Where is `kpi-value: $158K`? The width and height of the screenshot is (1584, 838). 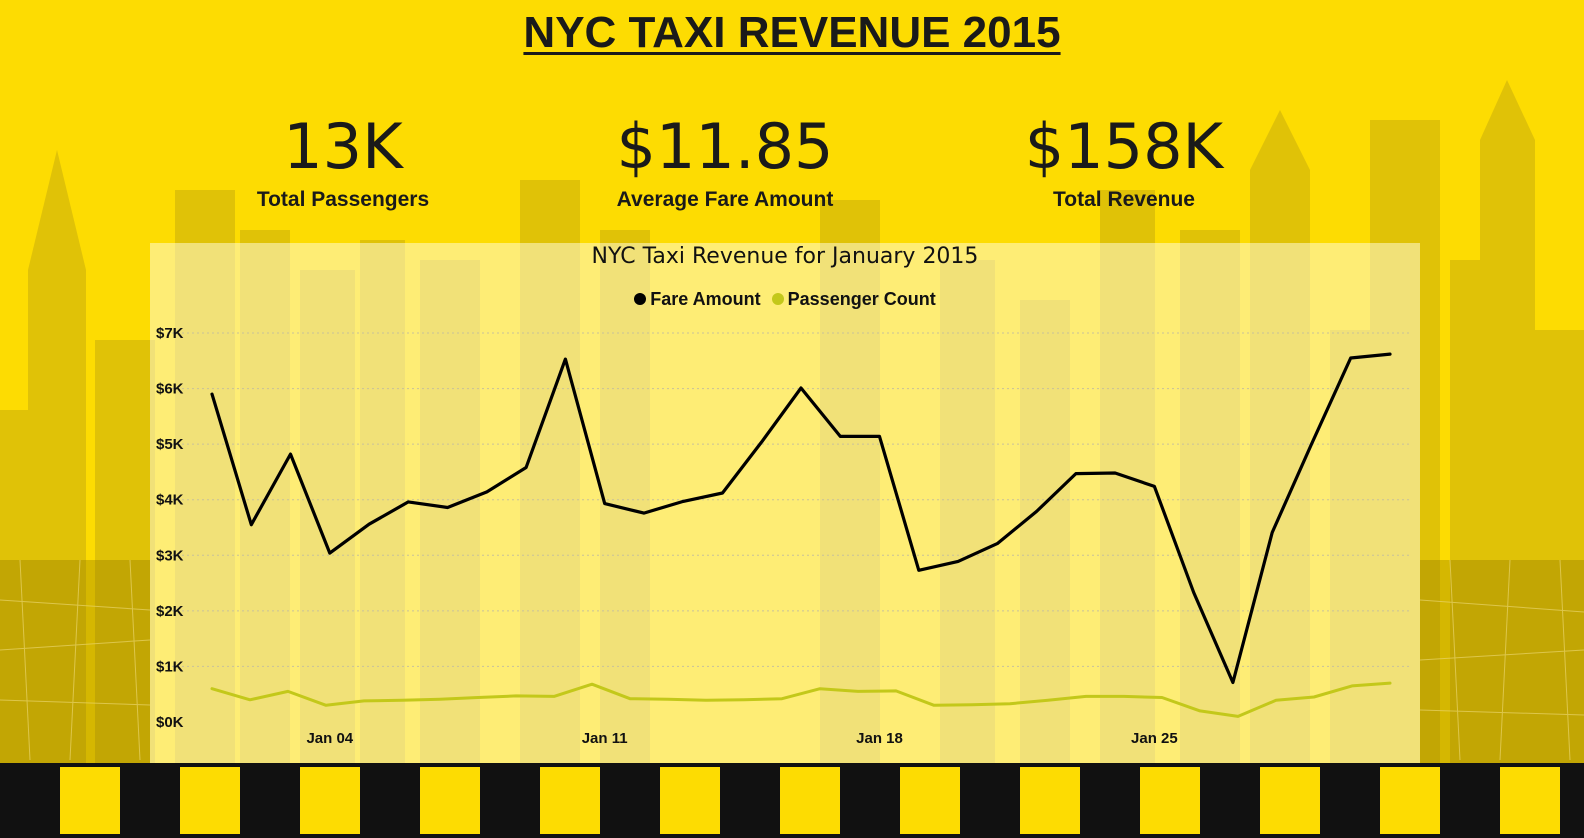
kpi-value: $158K is located at coordinates (1124, 146).